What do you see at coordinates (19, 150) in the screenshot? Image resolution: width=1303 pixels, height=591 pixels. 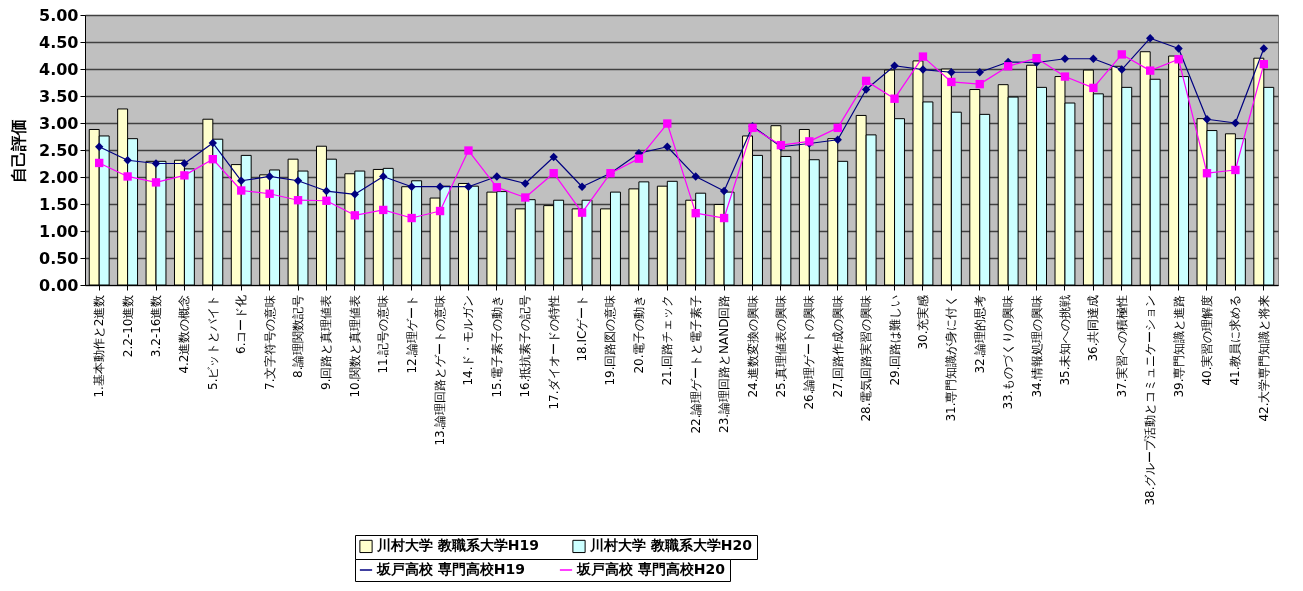 I see `y-axis-title: 自己評価` at bounding box center [19, 150].